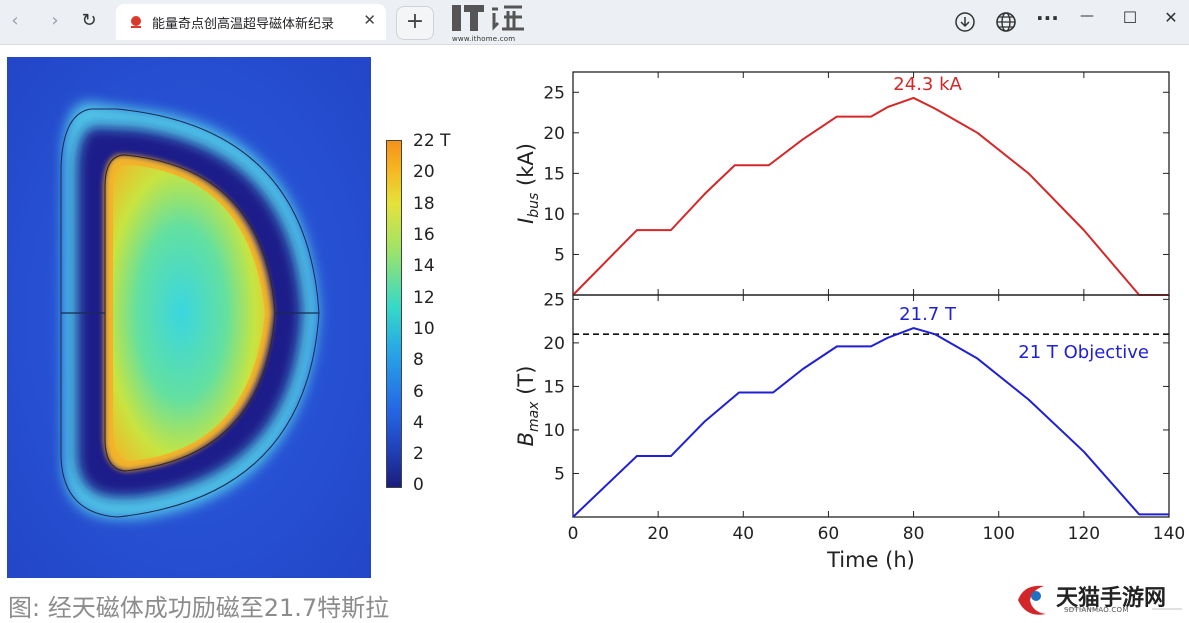  I want to click on x-tick-label: 140, so click(1169, 534).